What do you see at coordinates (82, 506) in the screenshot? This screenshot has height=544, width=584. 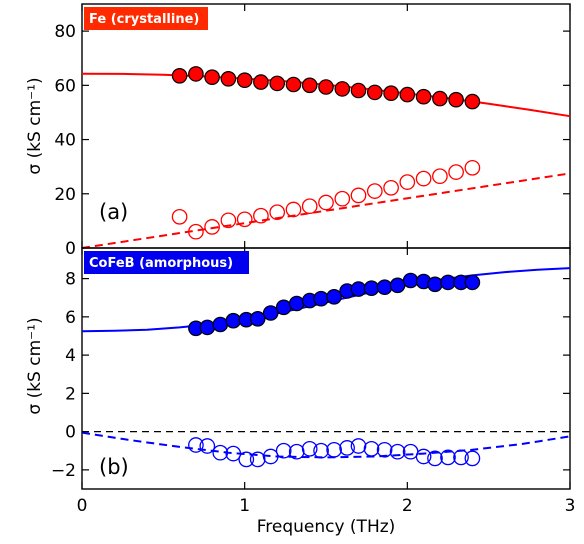 I see `x-tick-label-0: 0` at bounding box center [82, 506].